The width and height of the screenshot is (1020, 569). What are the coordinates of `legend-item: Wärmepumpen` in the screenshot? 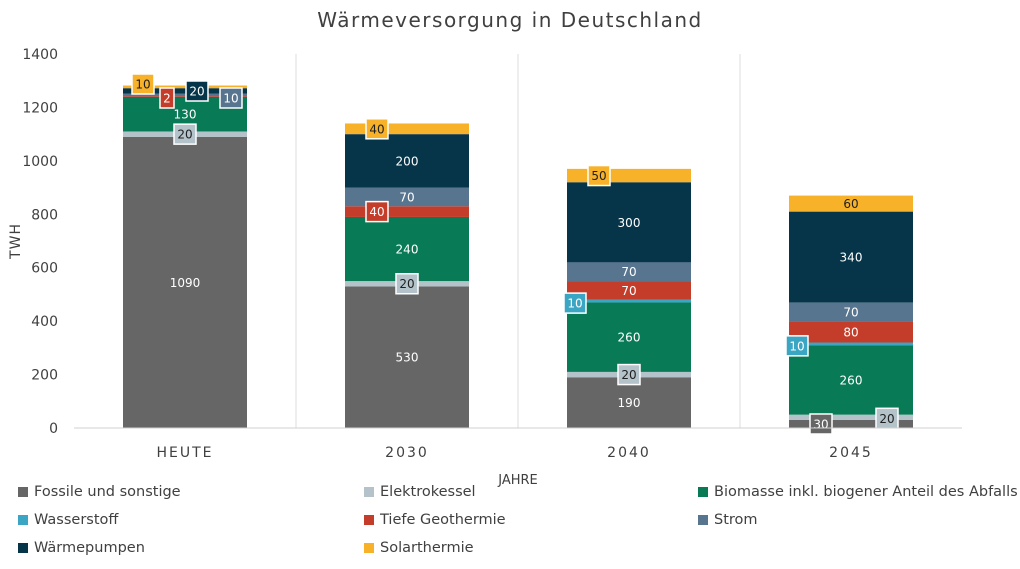 It's located at (81, 548).